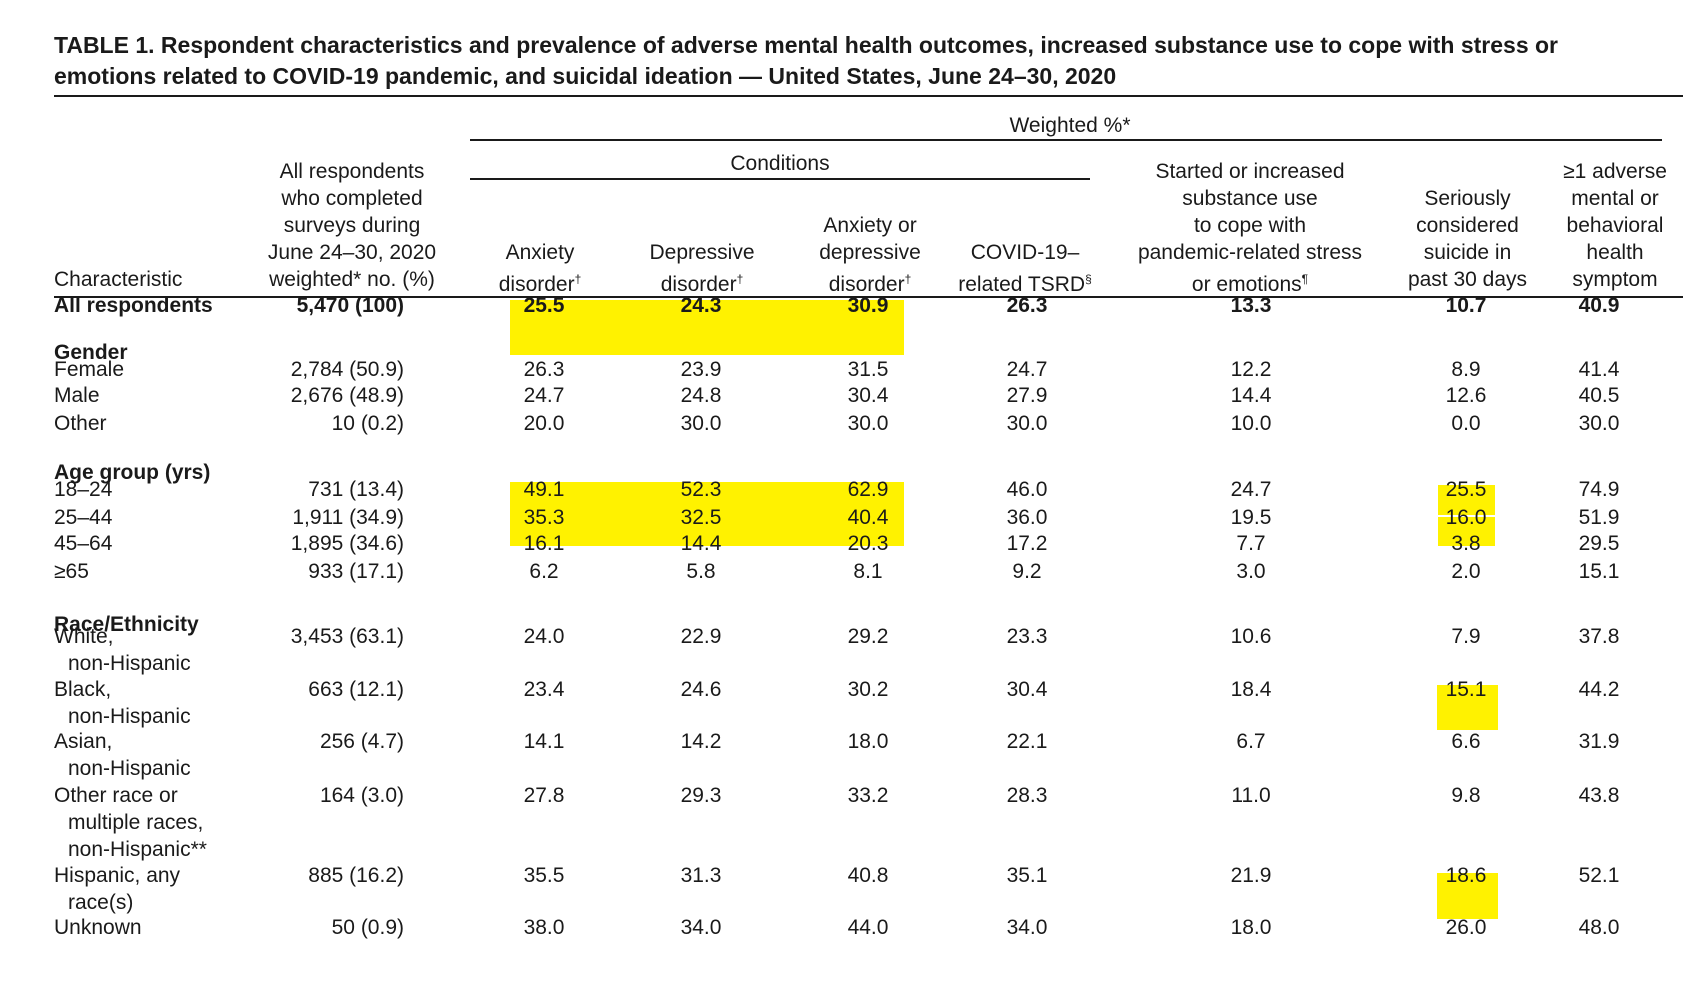 The height and width of the screenshot is (981, 1699). I want to click on all-resp-h-line: who completed, so click(352, 198).